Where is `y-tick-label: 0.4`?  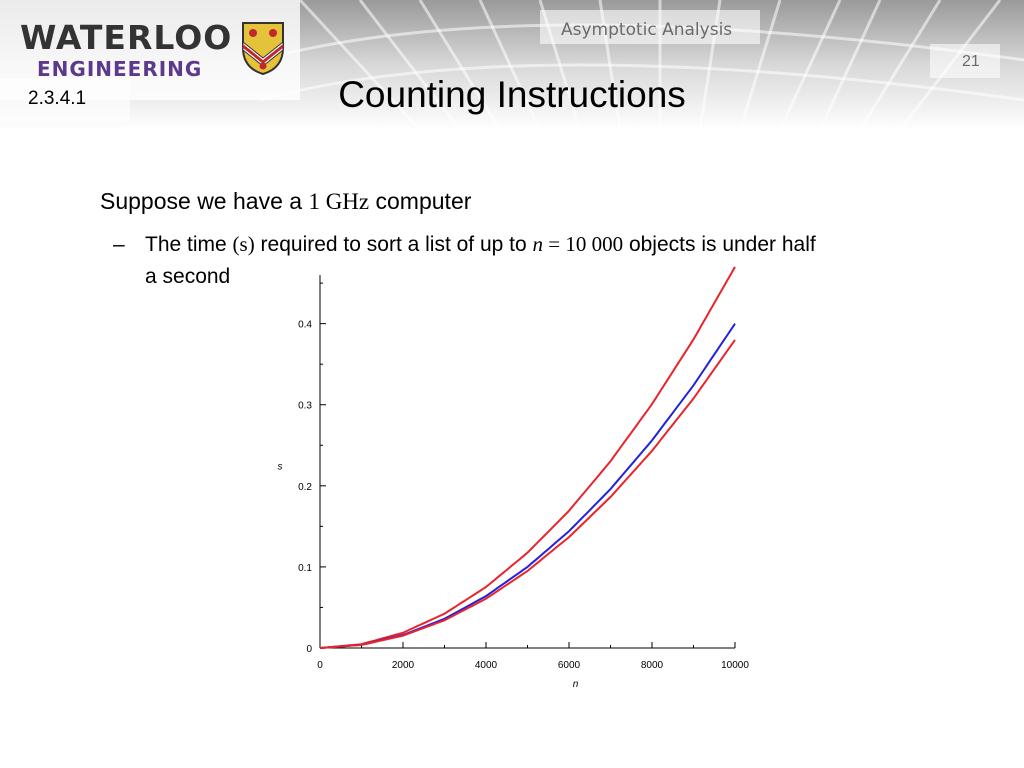 y-tick-label: 0.4 is located at coordinates (305, 325).